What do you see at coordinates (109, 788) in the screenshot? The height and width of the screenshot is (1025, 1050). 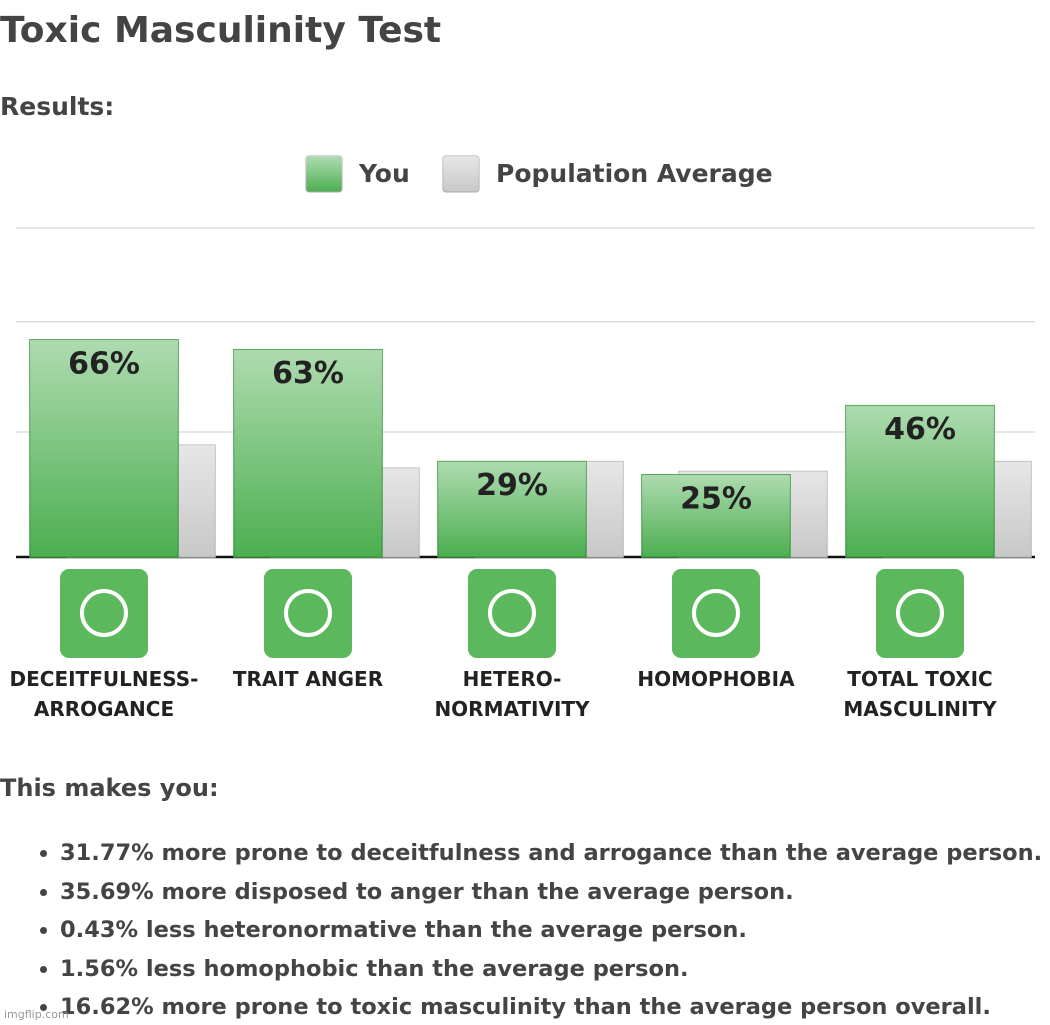 I see `summary-heading: This makes you:` at bounding box center [109, 788].